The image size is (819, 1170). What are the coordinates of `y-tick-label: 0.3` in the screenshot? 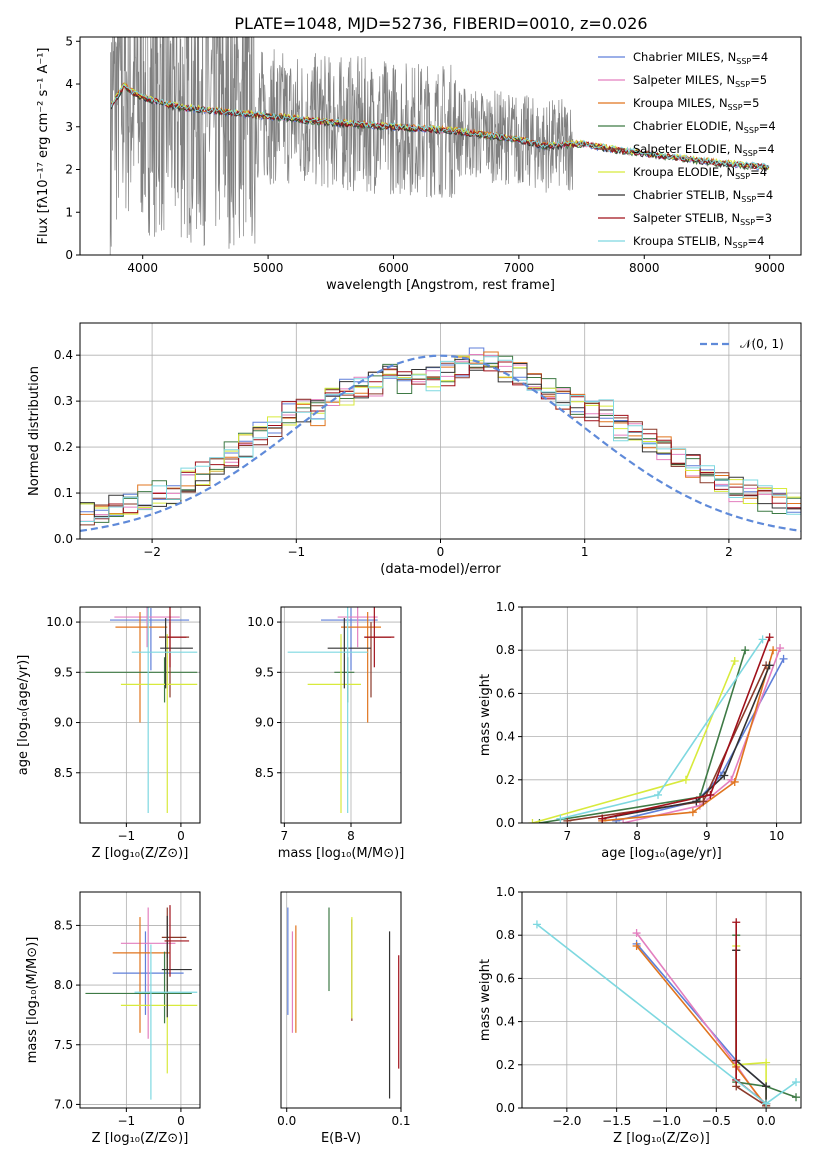 It's located at (63, 401).